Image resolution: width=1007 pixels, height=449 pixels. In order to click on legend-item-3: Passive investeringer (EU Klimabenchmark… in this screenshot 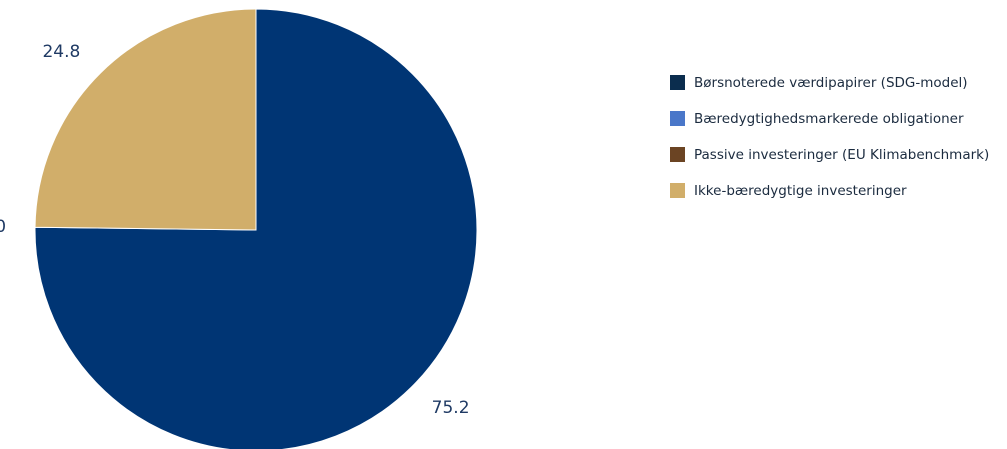, I will do `click(829, 154)`.